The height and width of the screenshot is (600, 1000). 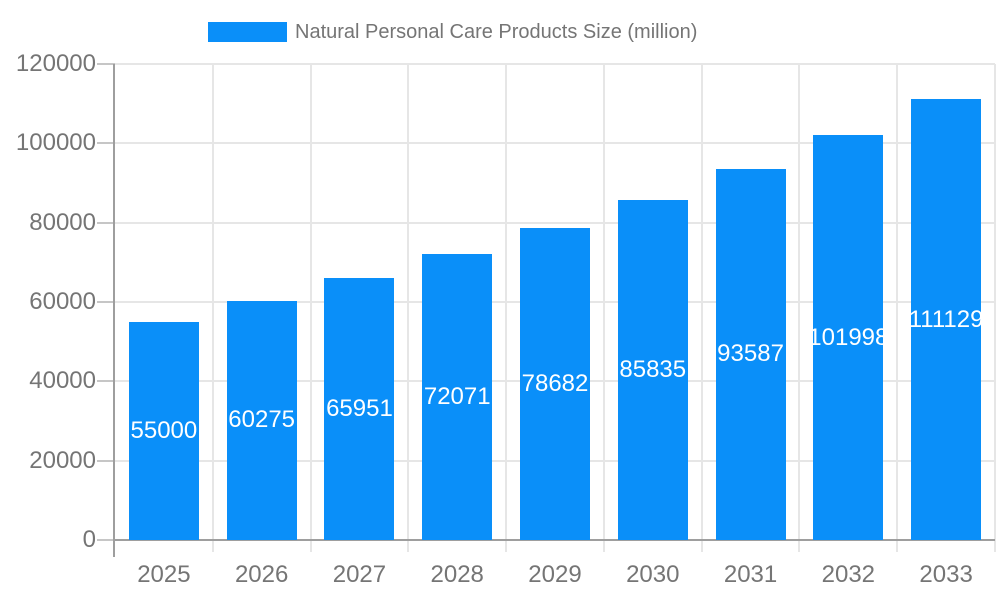 I want to click on bar-2025: 55000, so click(x=163, y=430).